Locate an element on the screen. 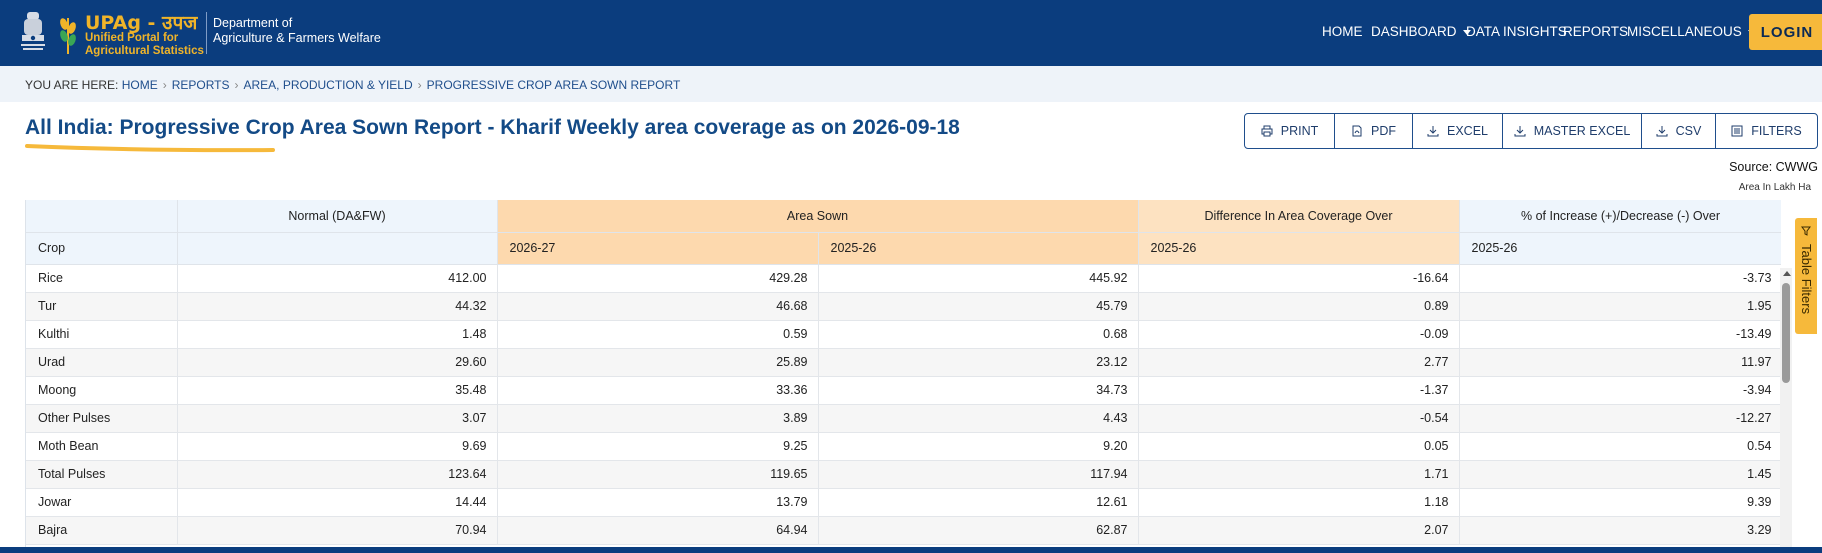 Image resolution: width=1822 pixels, height=553 pixels. value-cell: 0.68 is located at coordinates (978, 334).